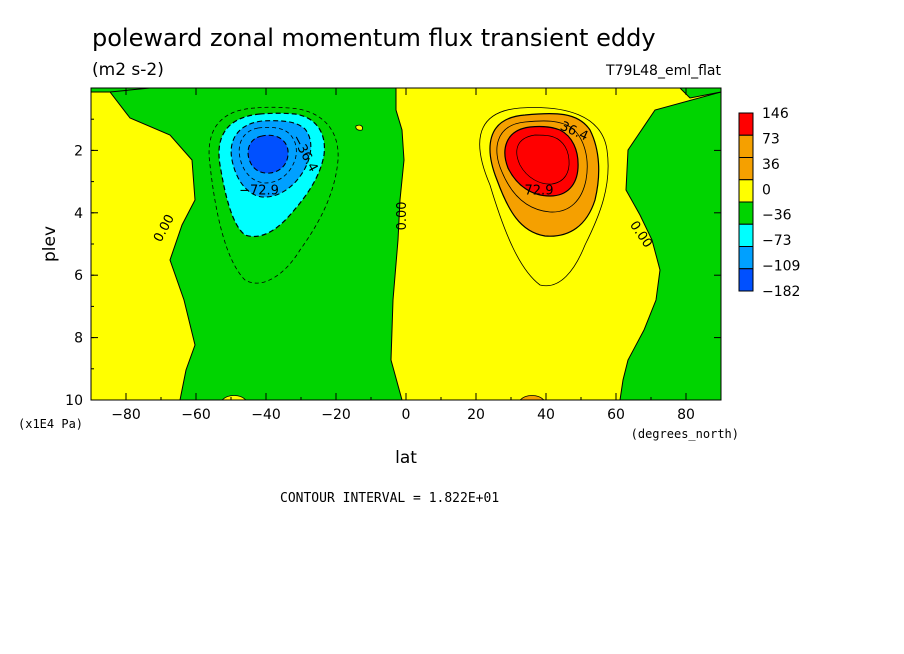 The width and height of the screenshot is (904, 654). I want to click on colorbar-label: 73, so click(771, 139).